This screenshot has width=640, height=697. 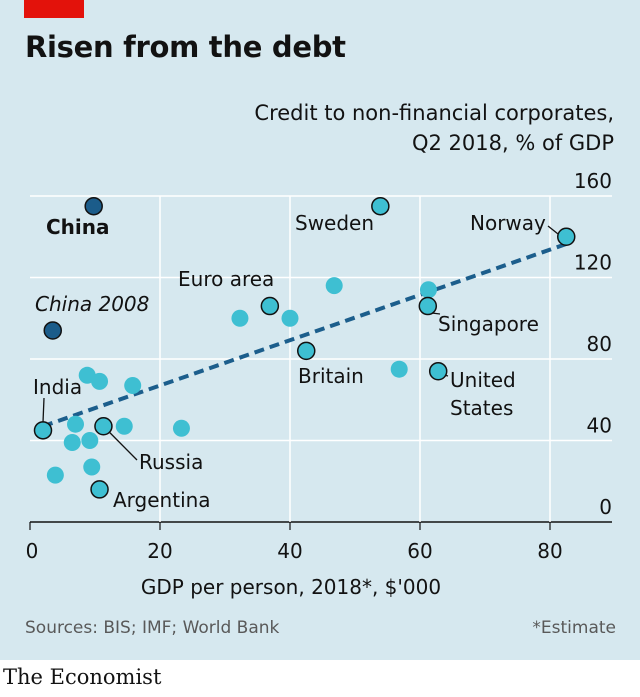 What do you see at coordinates (605, 507) in the screenshot?
I see `y-tick-label: 0` at bounding box center [605, 507].